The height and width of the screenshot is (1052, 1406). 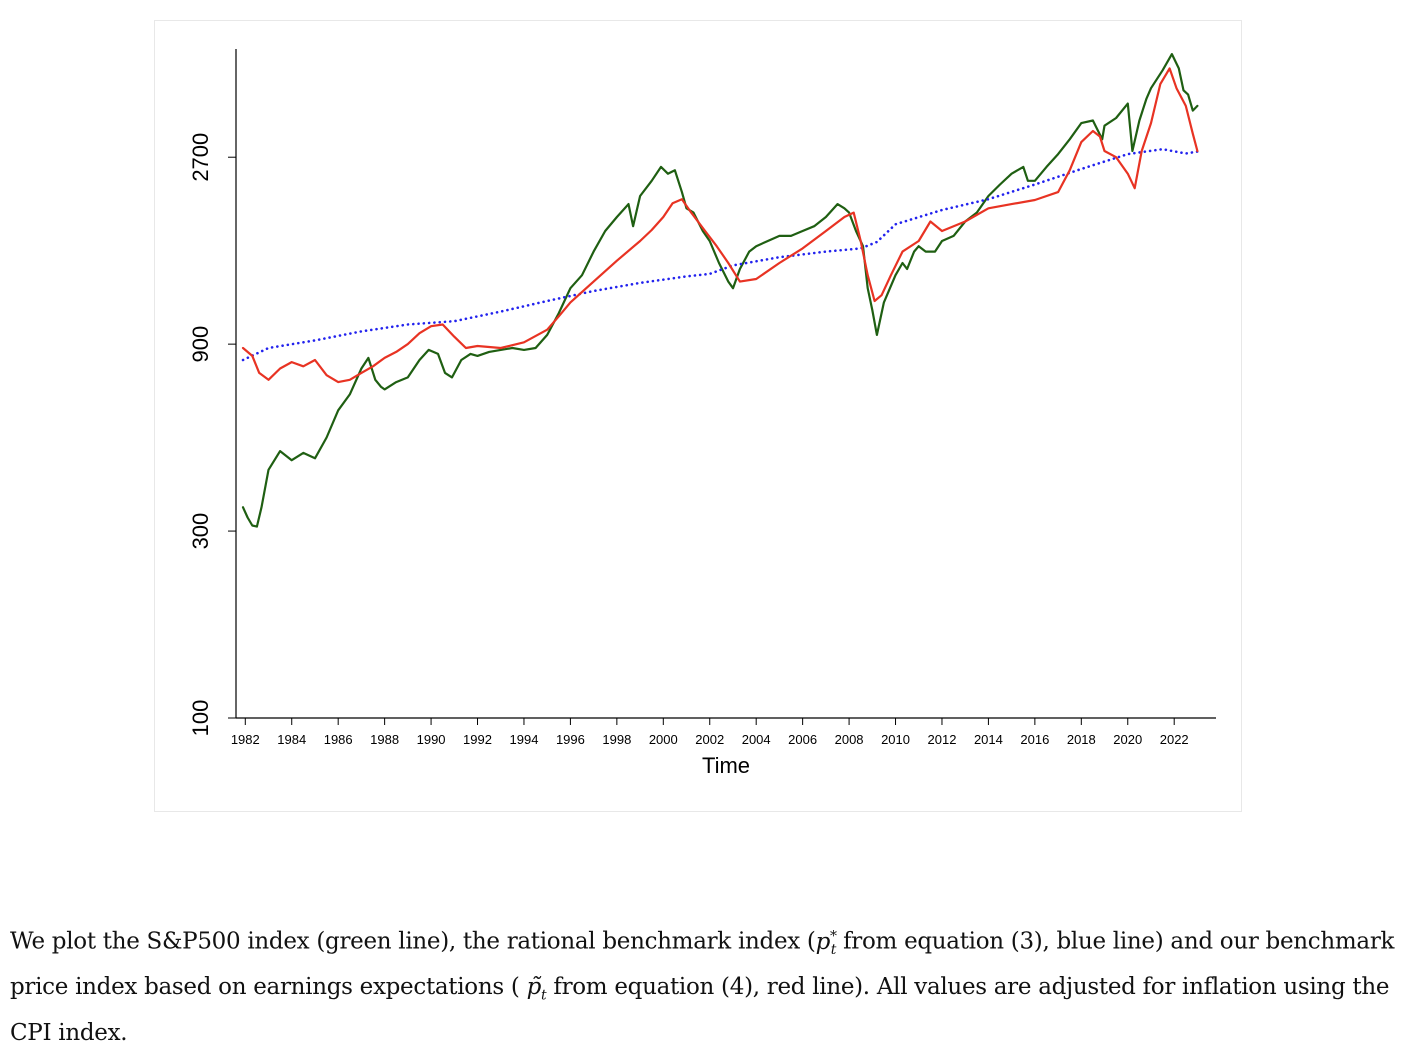 What do you see at coordinates (720, 254) in the screenshot?
I see `series-blue-line` at bounding box center [720, 254].